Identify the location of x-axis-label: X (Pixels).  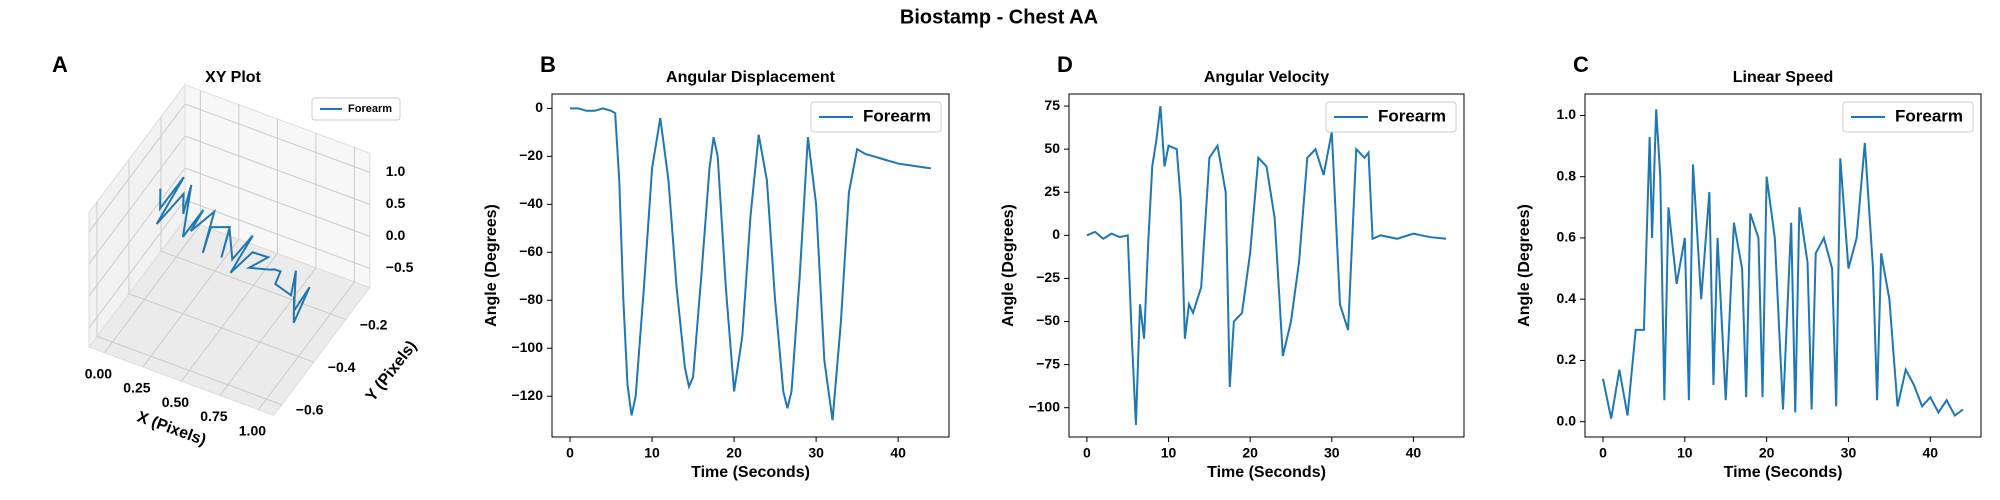
(172, 429).